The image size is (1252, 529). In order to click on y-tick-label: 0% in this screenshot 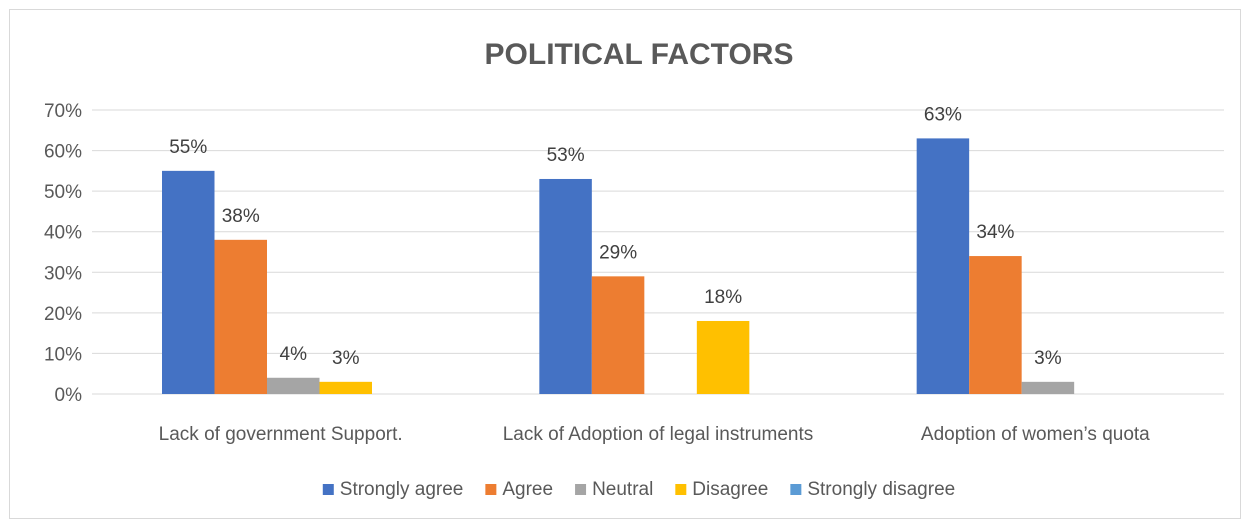, I will do `click(69, 395)`.